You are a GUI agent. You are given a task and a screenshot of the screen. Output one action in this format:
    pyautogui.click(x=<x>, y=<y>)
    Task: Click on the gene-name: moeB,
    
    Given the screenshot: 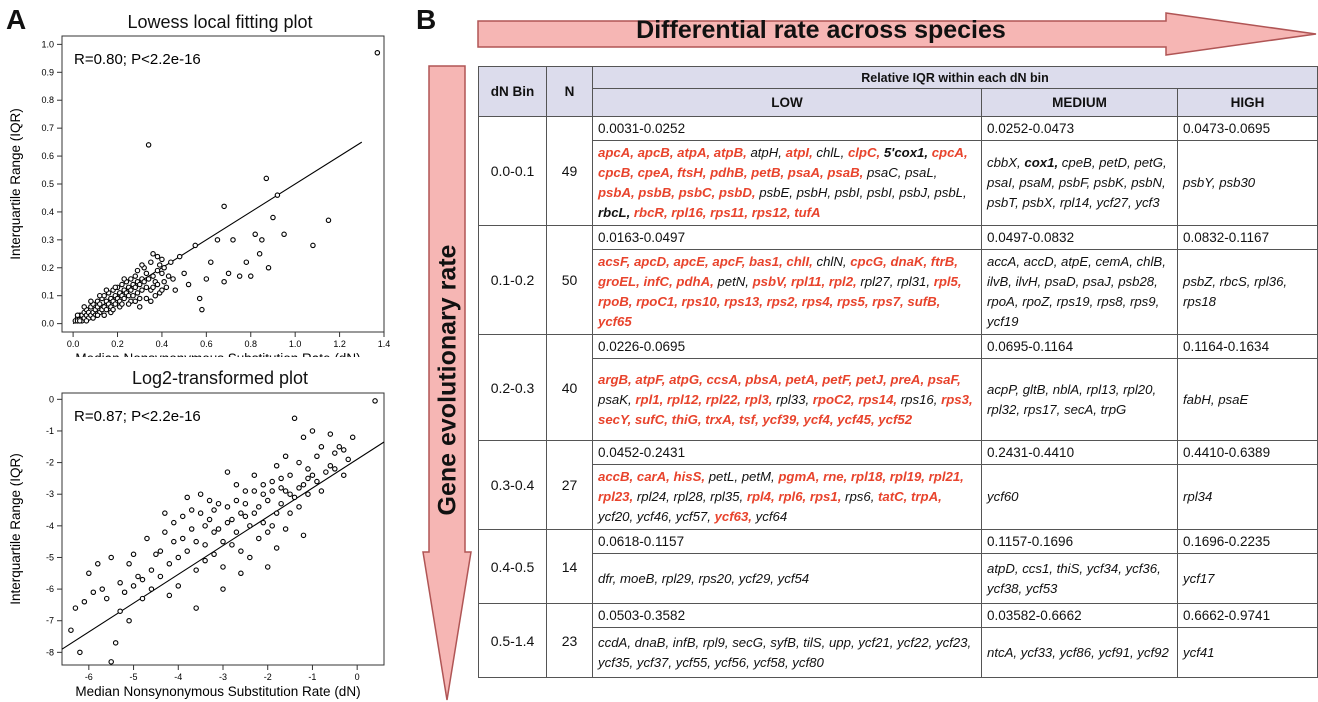 What is the action you would take?
    pyautogui.click(x=641, y=578)
    